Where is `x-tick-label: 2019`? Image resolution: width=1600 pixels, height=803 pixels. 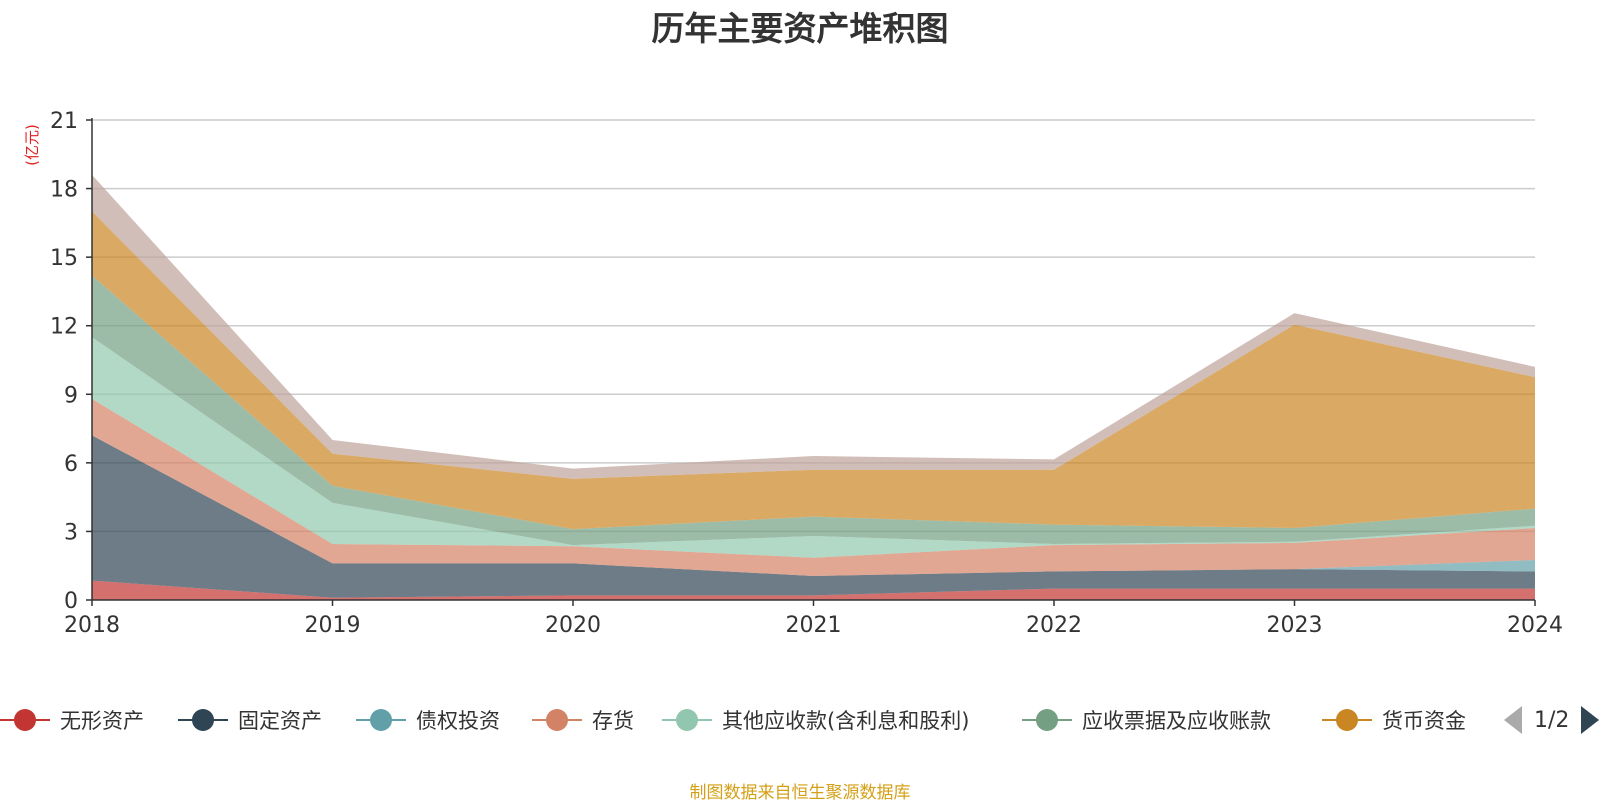
x-tick-label: 2019 is located at coordinates (333, 625).